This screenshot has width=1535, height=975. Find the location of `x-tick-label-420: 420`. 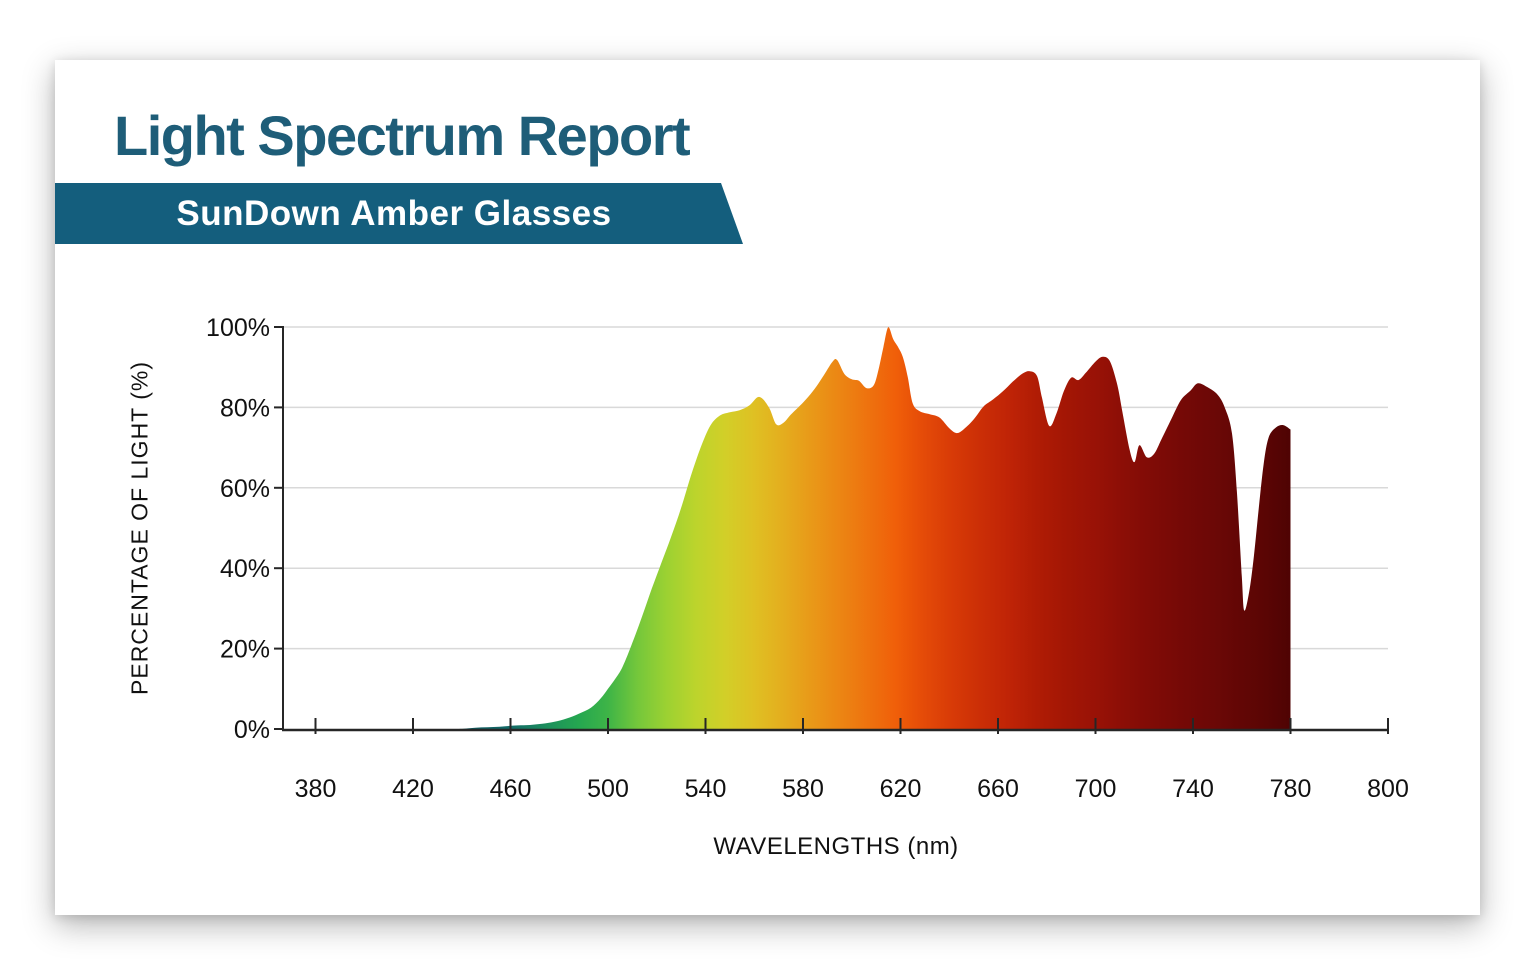

x-tick-label-420: 420 is located at coordinates (413, 789).